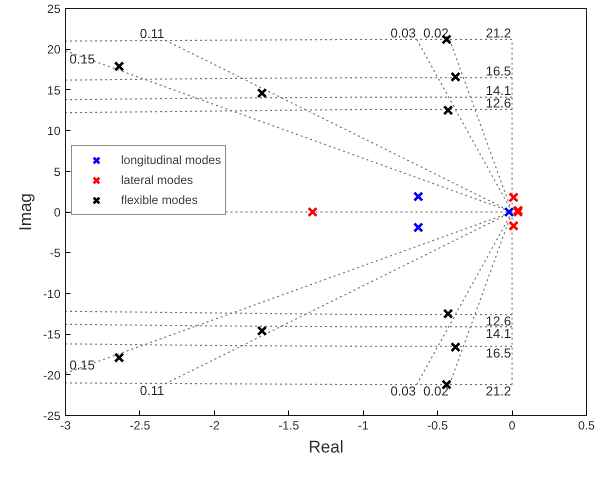 This screenshot has height=481, width=597. Describe the element at coordinates (587, 425) in the screenshot. I see `x-tick-label: 0.5` at that location.